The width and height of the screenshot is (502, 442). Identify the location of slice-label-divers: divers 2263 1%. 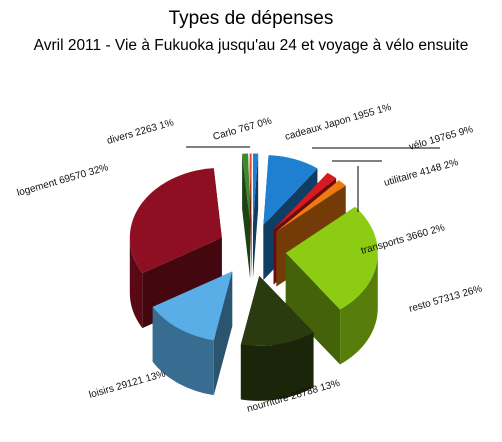
(140, 132).